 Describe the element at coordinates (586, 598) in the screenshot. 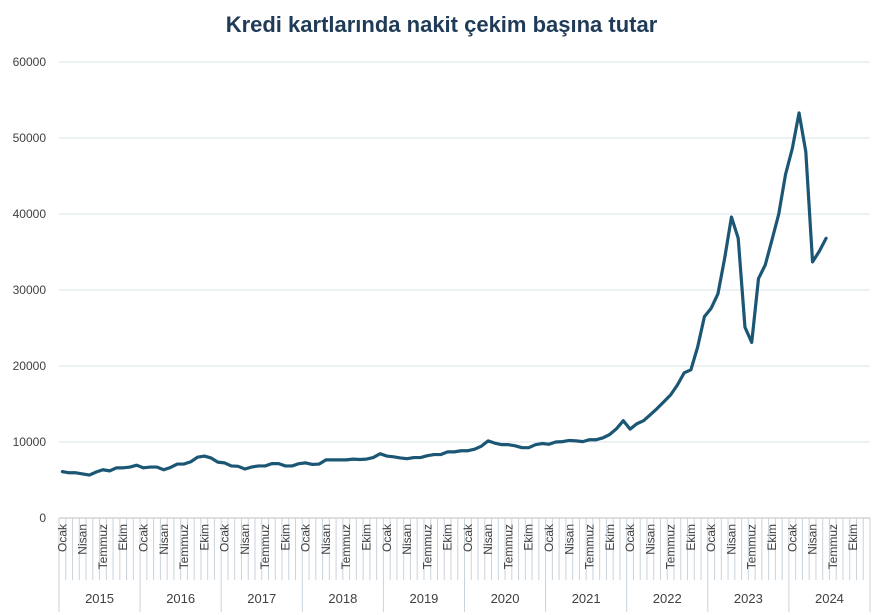

I see `year-label: 2021` at that location.